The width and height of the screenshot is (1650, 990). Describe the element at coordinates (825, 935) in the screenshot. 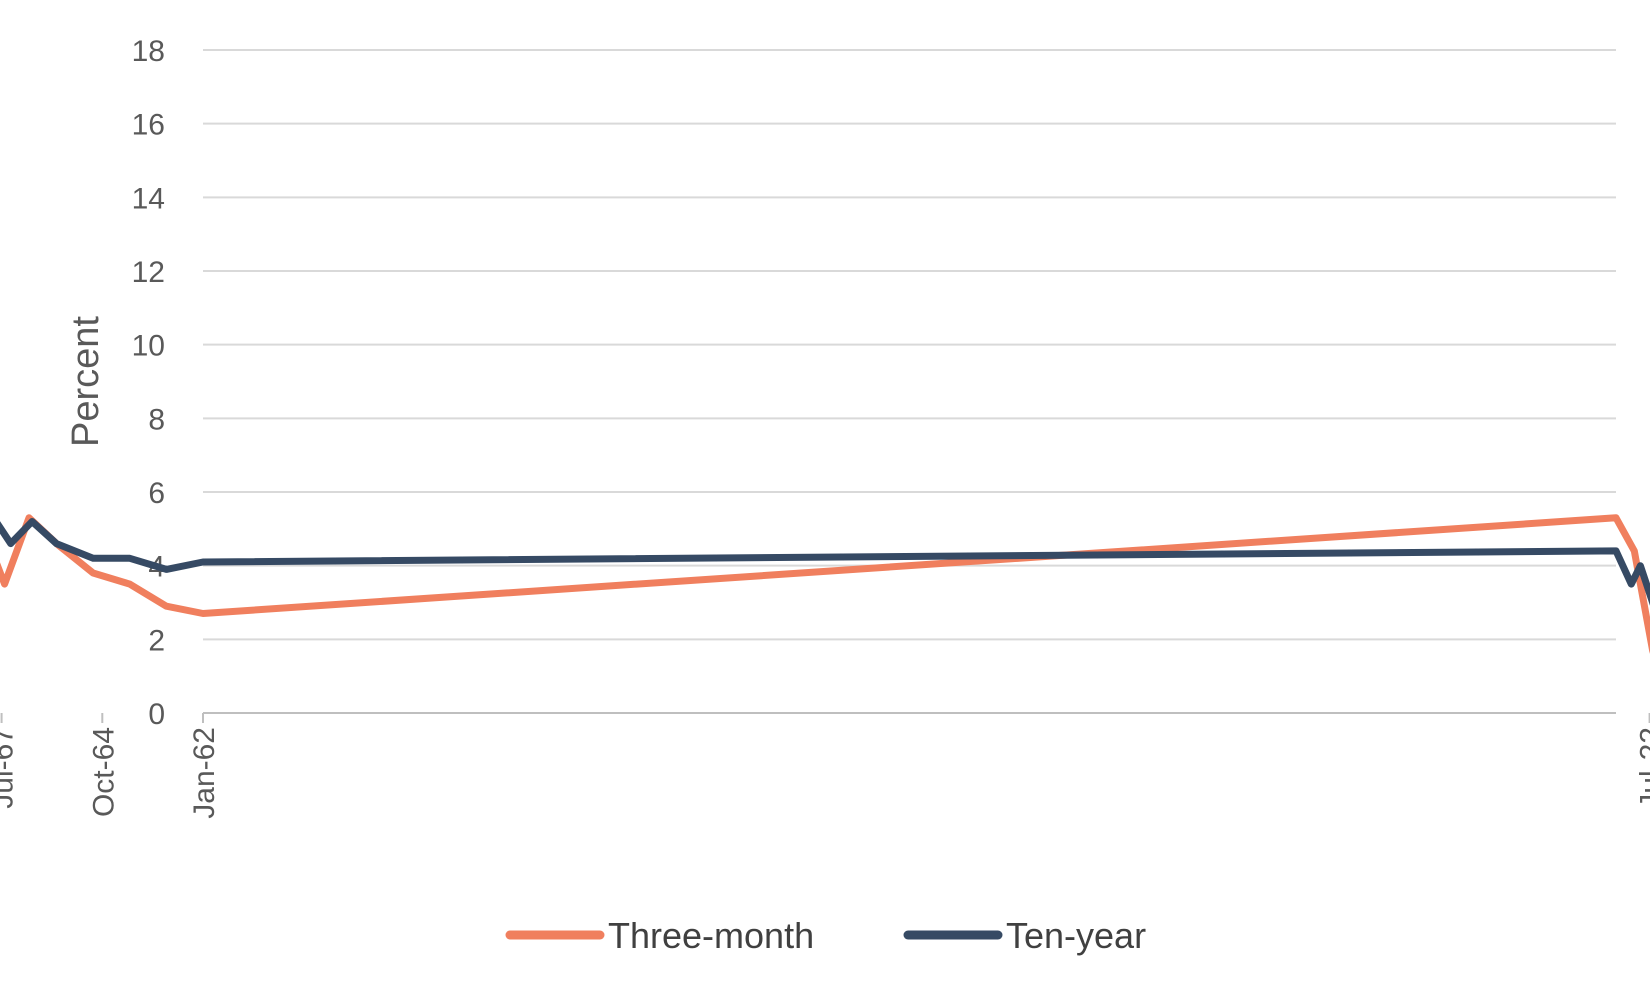

I see `legend: Three-month Ten-year` at that location.